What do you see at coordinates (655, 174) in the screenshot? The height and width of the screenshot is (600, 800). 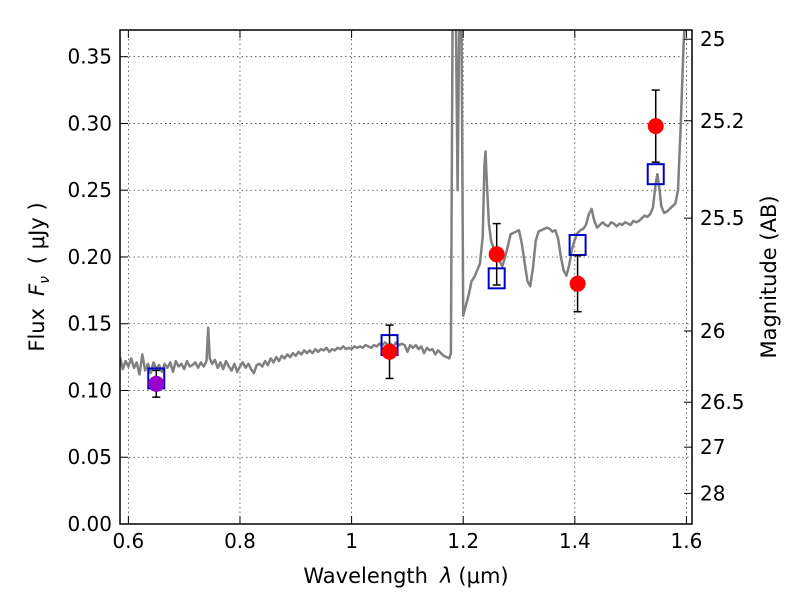 I see `model-photometry-square` at bounding box center [655, 174].